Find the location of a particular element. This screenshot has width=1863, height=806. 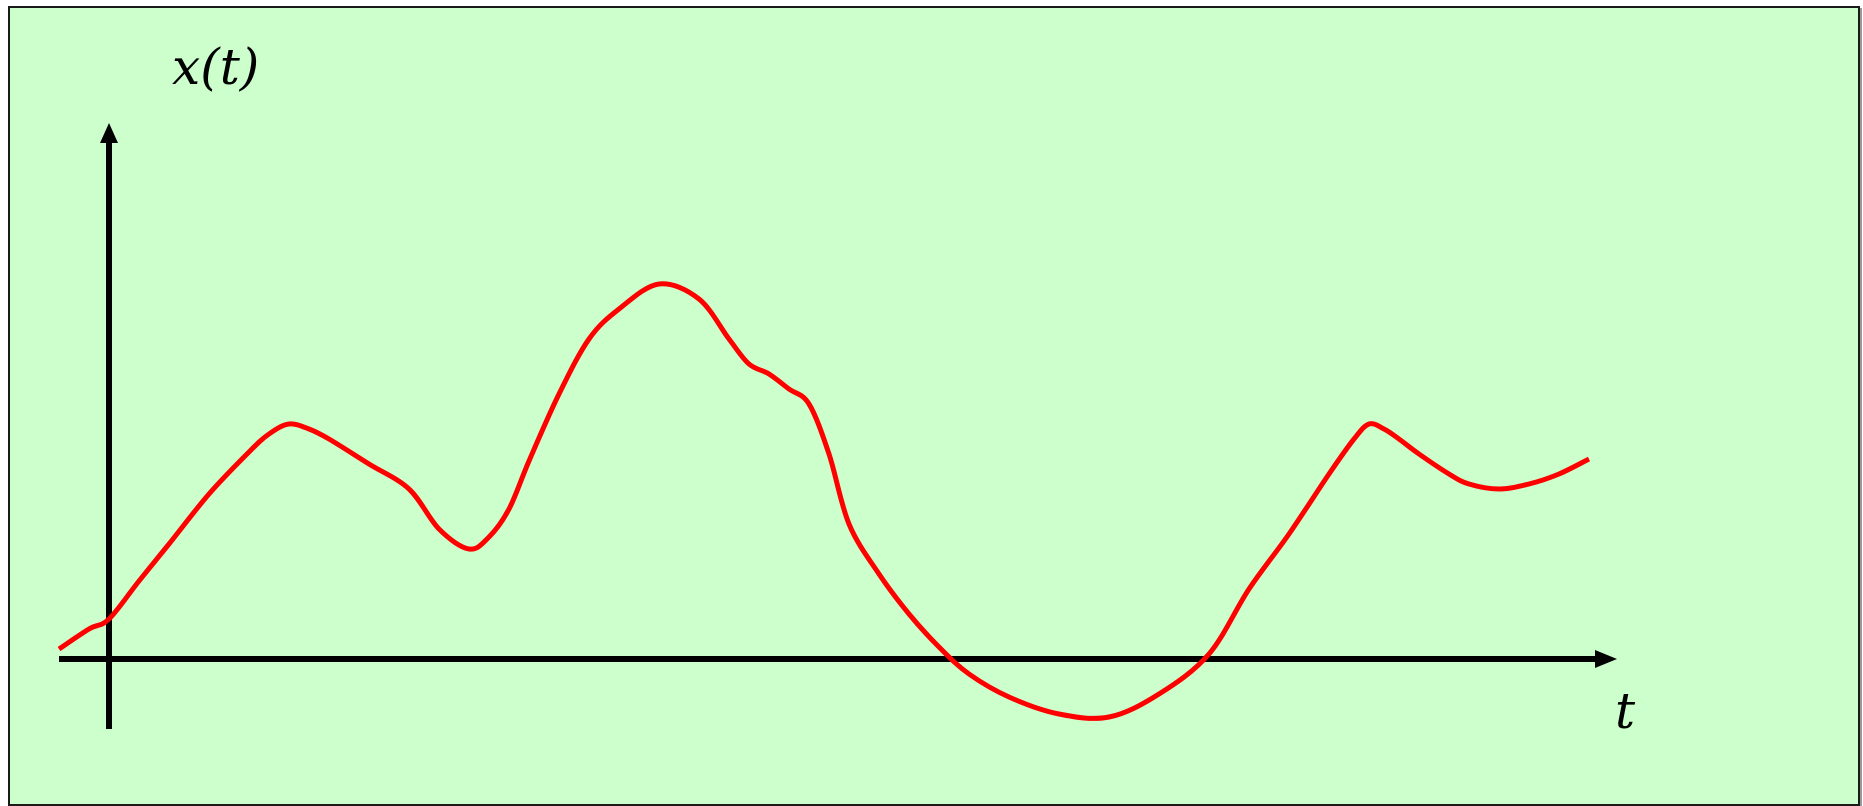

x-axis-label: t is located at coordinates (1625, 711).